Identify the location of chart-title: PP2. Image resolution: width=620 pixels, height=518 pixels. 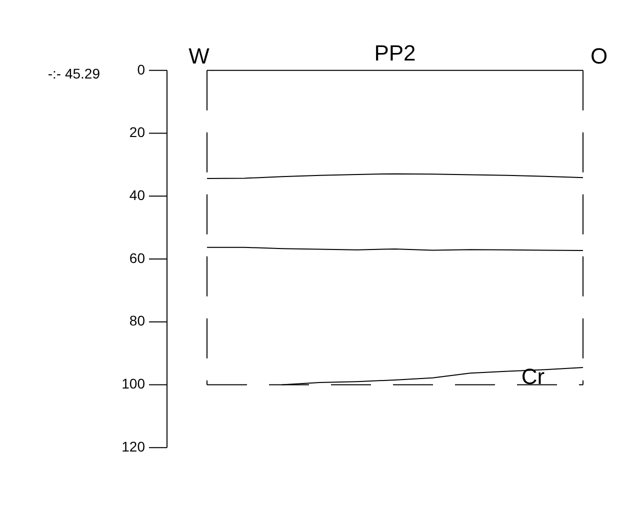
(395, 53).